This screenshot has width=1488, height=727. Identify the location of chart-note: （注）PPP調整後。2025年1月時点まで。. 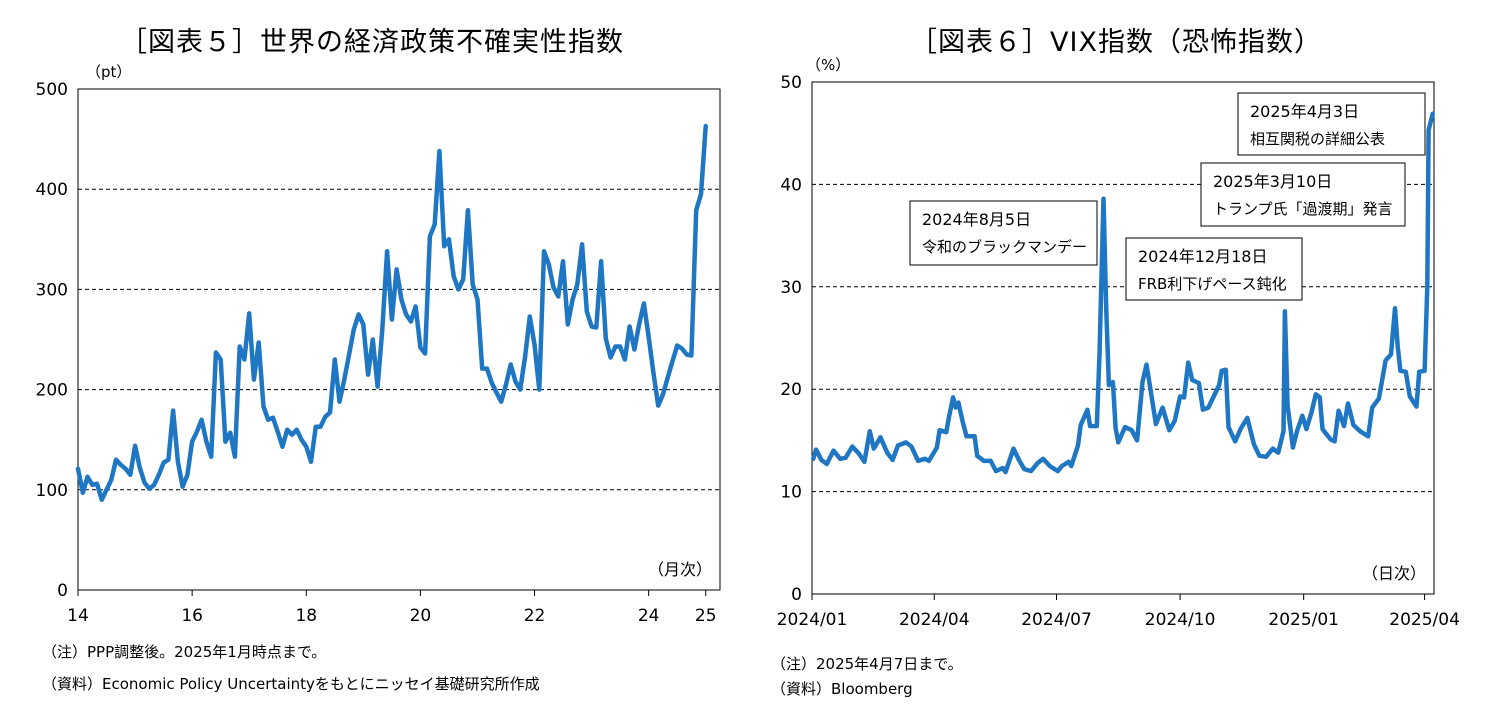
(184, 652).